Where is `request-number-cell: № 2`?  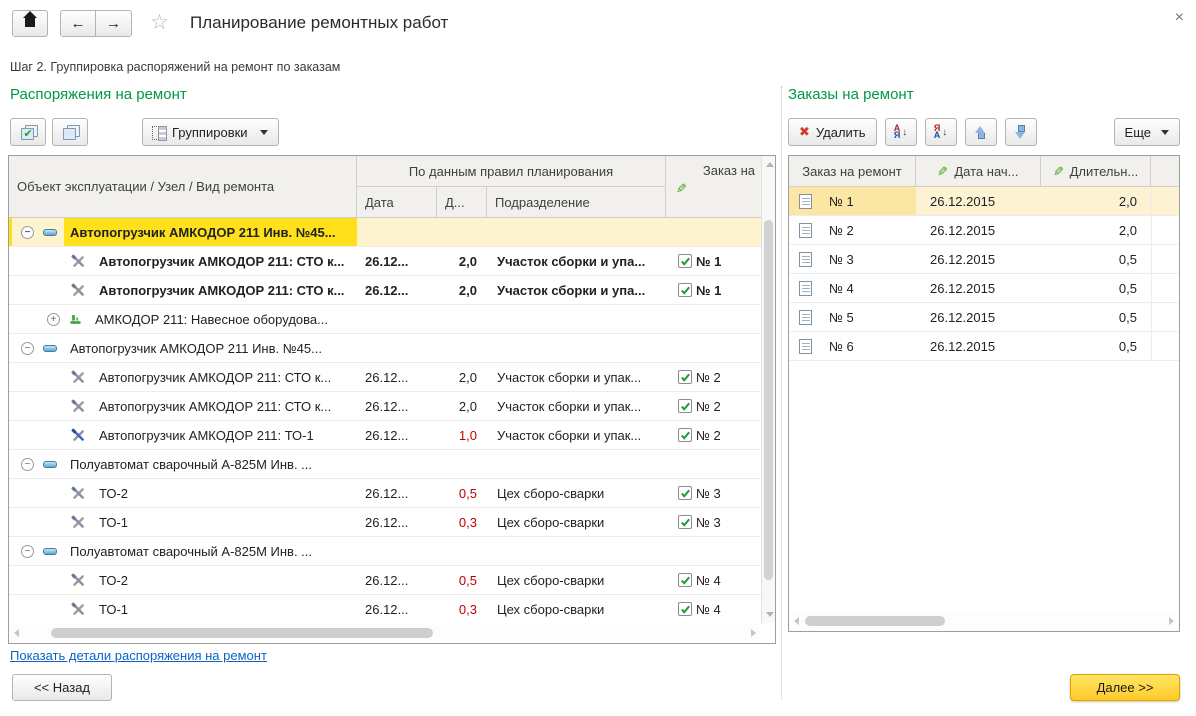 request-number-cell: № 2 is located at coordinates (852, 230).